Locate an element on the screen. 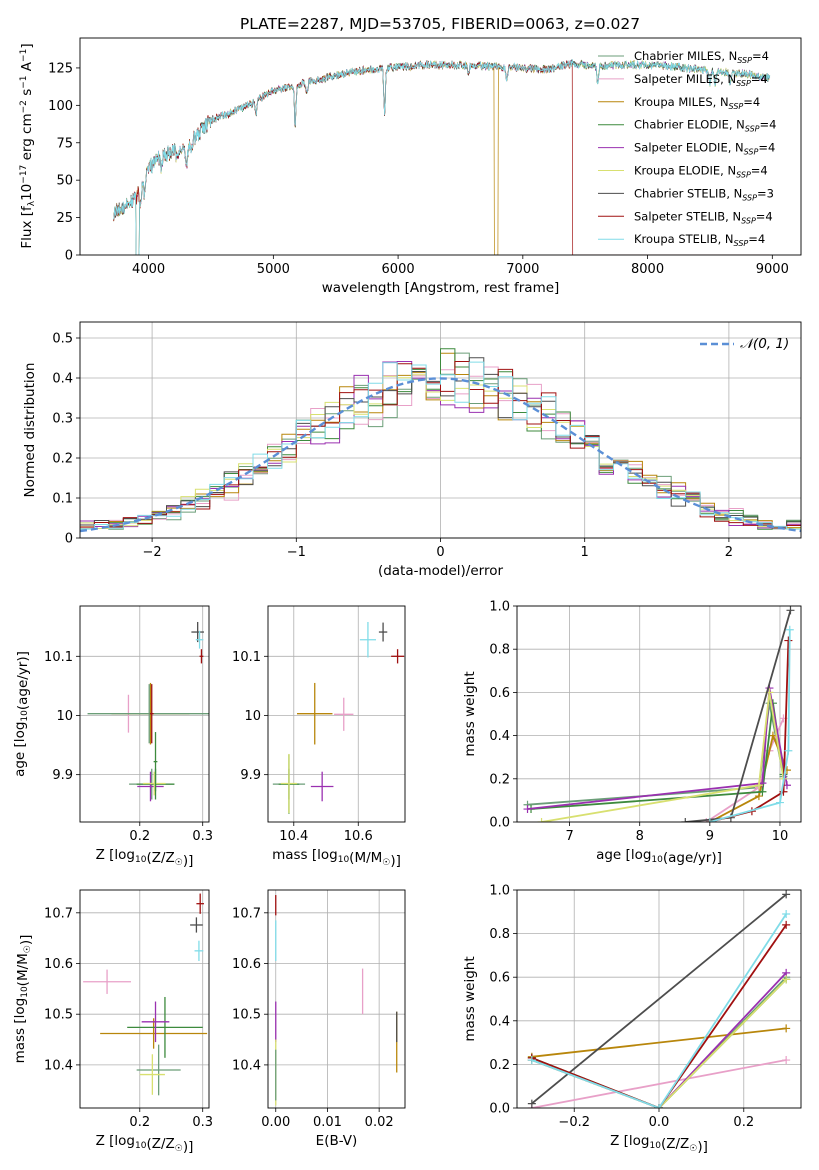 The image size is (819, 1170). x-tick-label: −1 is located at coordinates (296, 552).